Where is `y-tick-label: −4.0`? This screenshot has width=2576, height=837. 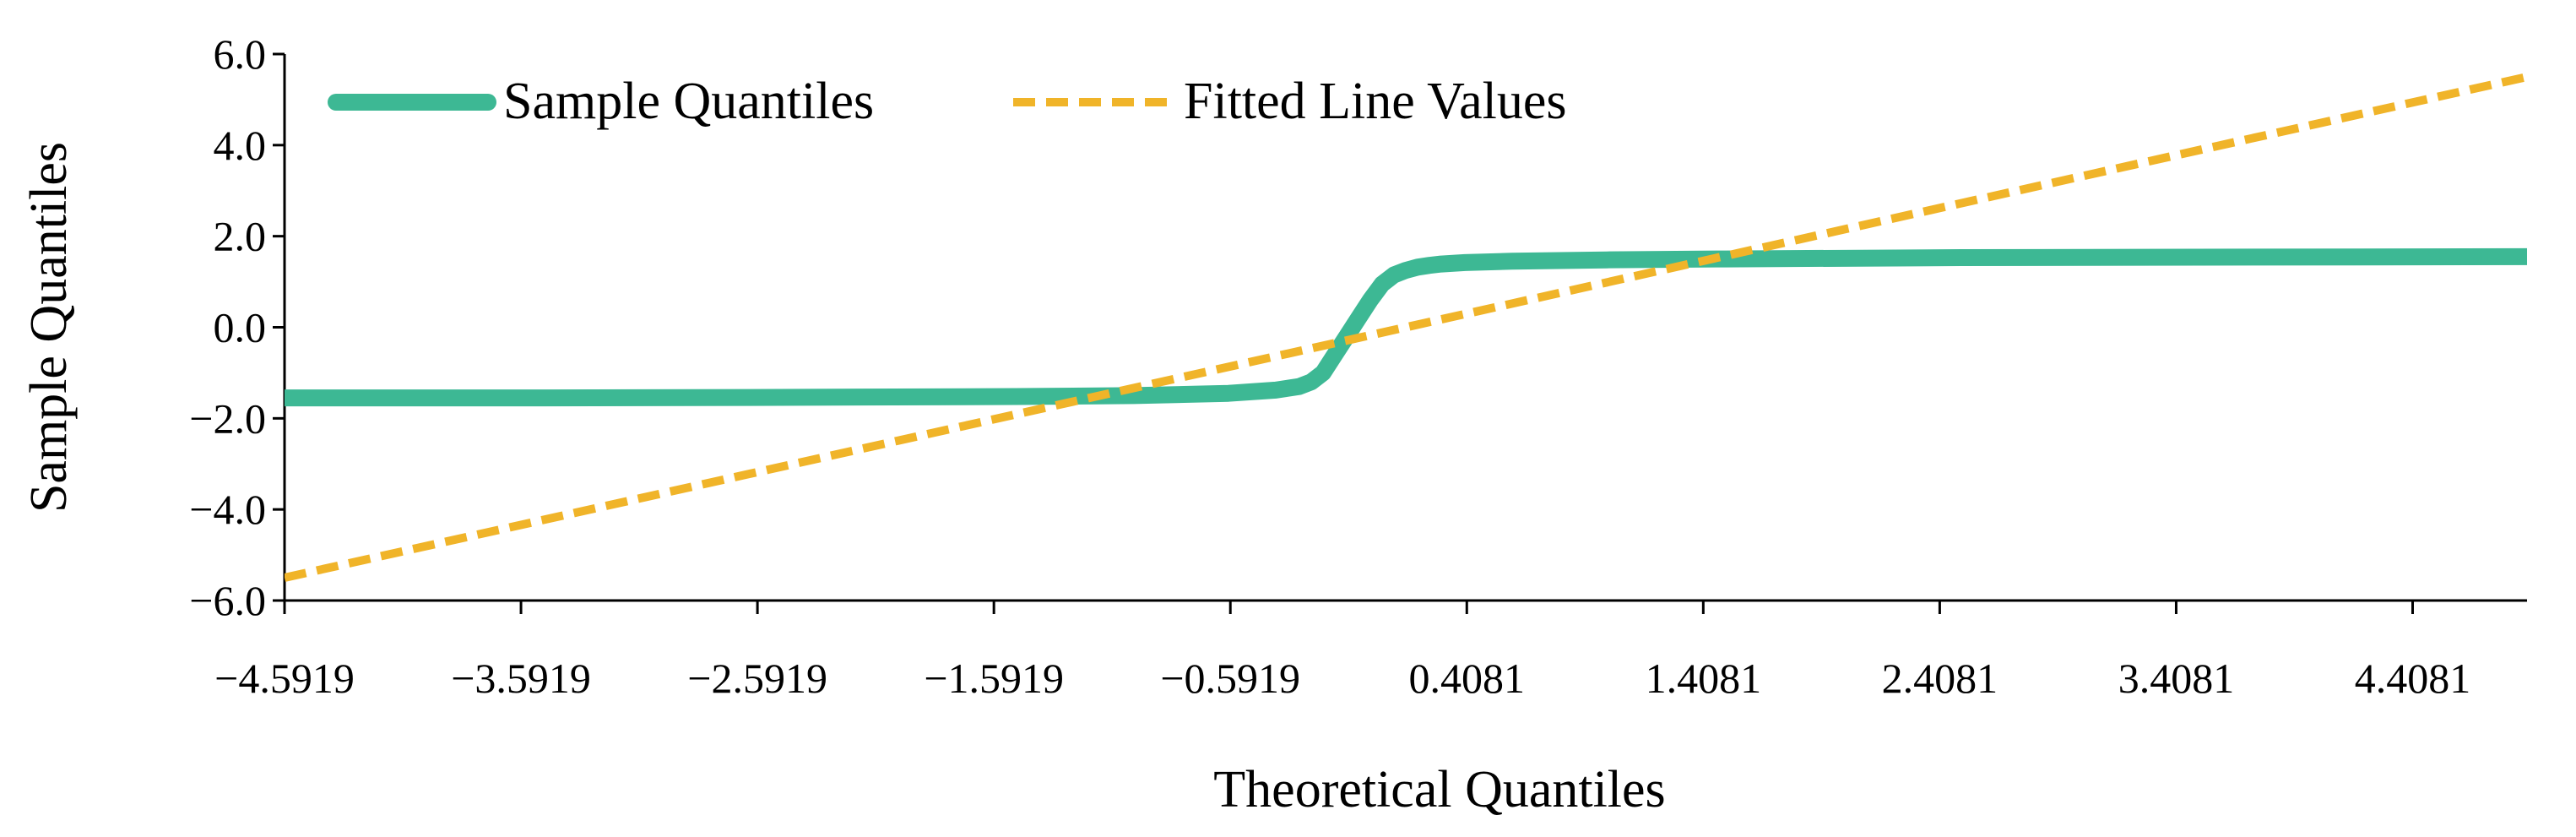 y-tick-label: −4.0 is located at coordinates (227, 510).